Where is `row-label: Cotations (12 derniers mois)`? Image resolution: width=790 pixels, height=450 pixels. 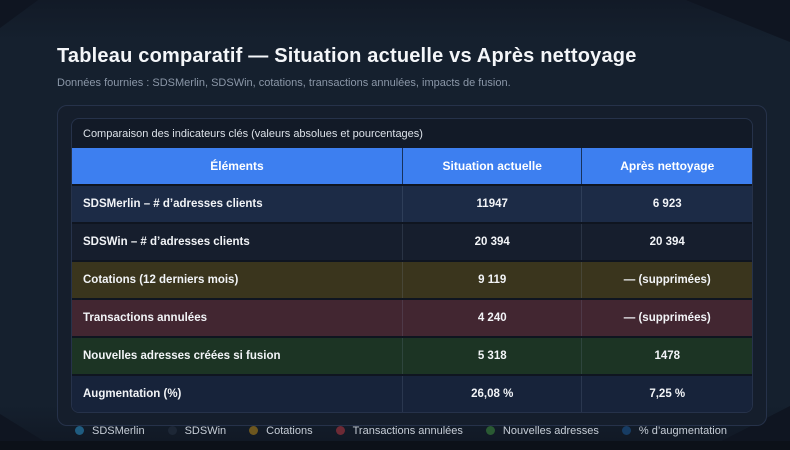 row-label: Cotations (12 derniers mois) is located at coordinates (237, 279).